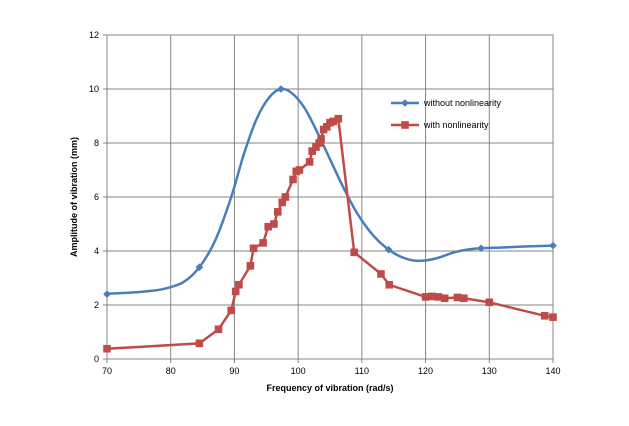 The image size is (629, 426). Describe the element at coordinates (94, 35) in the screenshot. I see `y-tick-label: 12` at that location.